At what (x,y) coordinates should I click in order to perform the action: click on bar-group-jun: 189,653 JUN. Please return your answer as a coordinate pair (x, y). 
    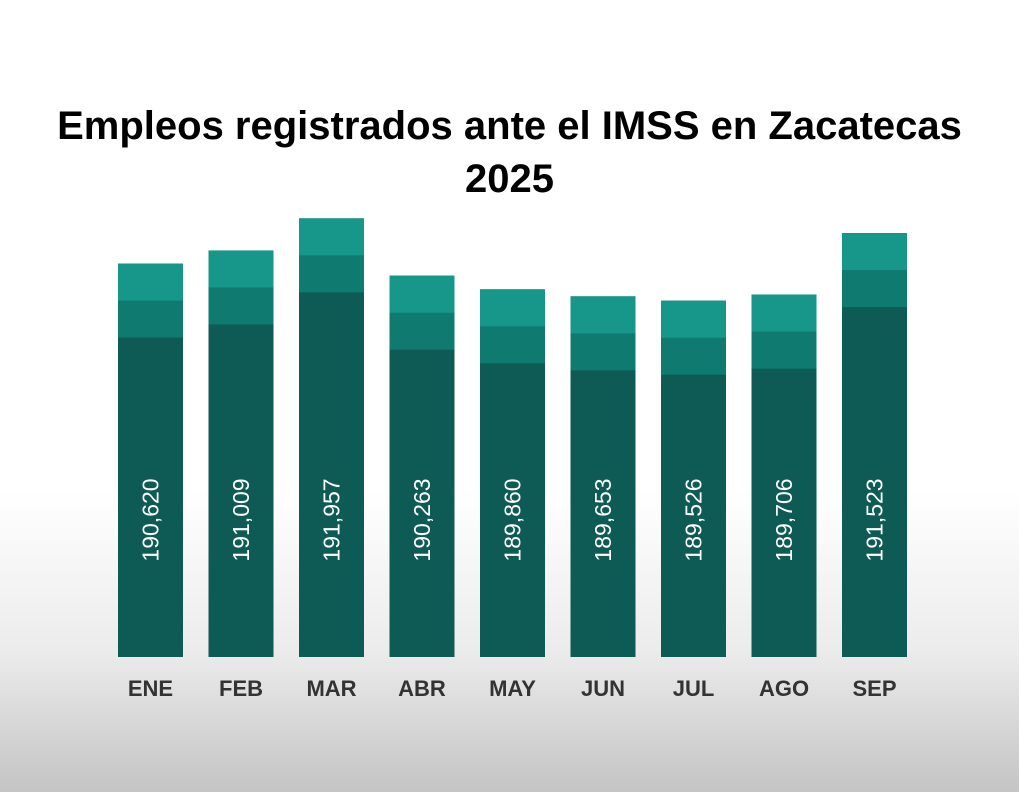
    Looking at the image, I should click on (603, 498).